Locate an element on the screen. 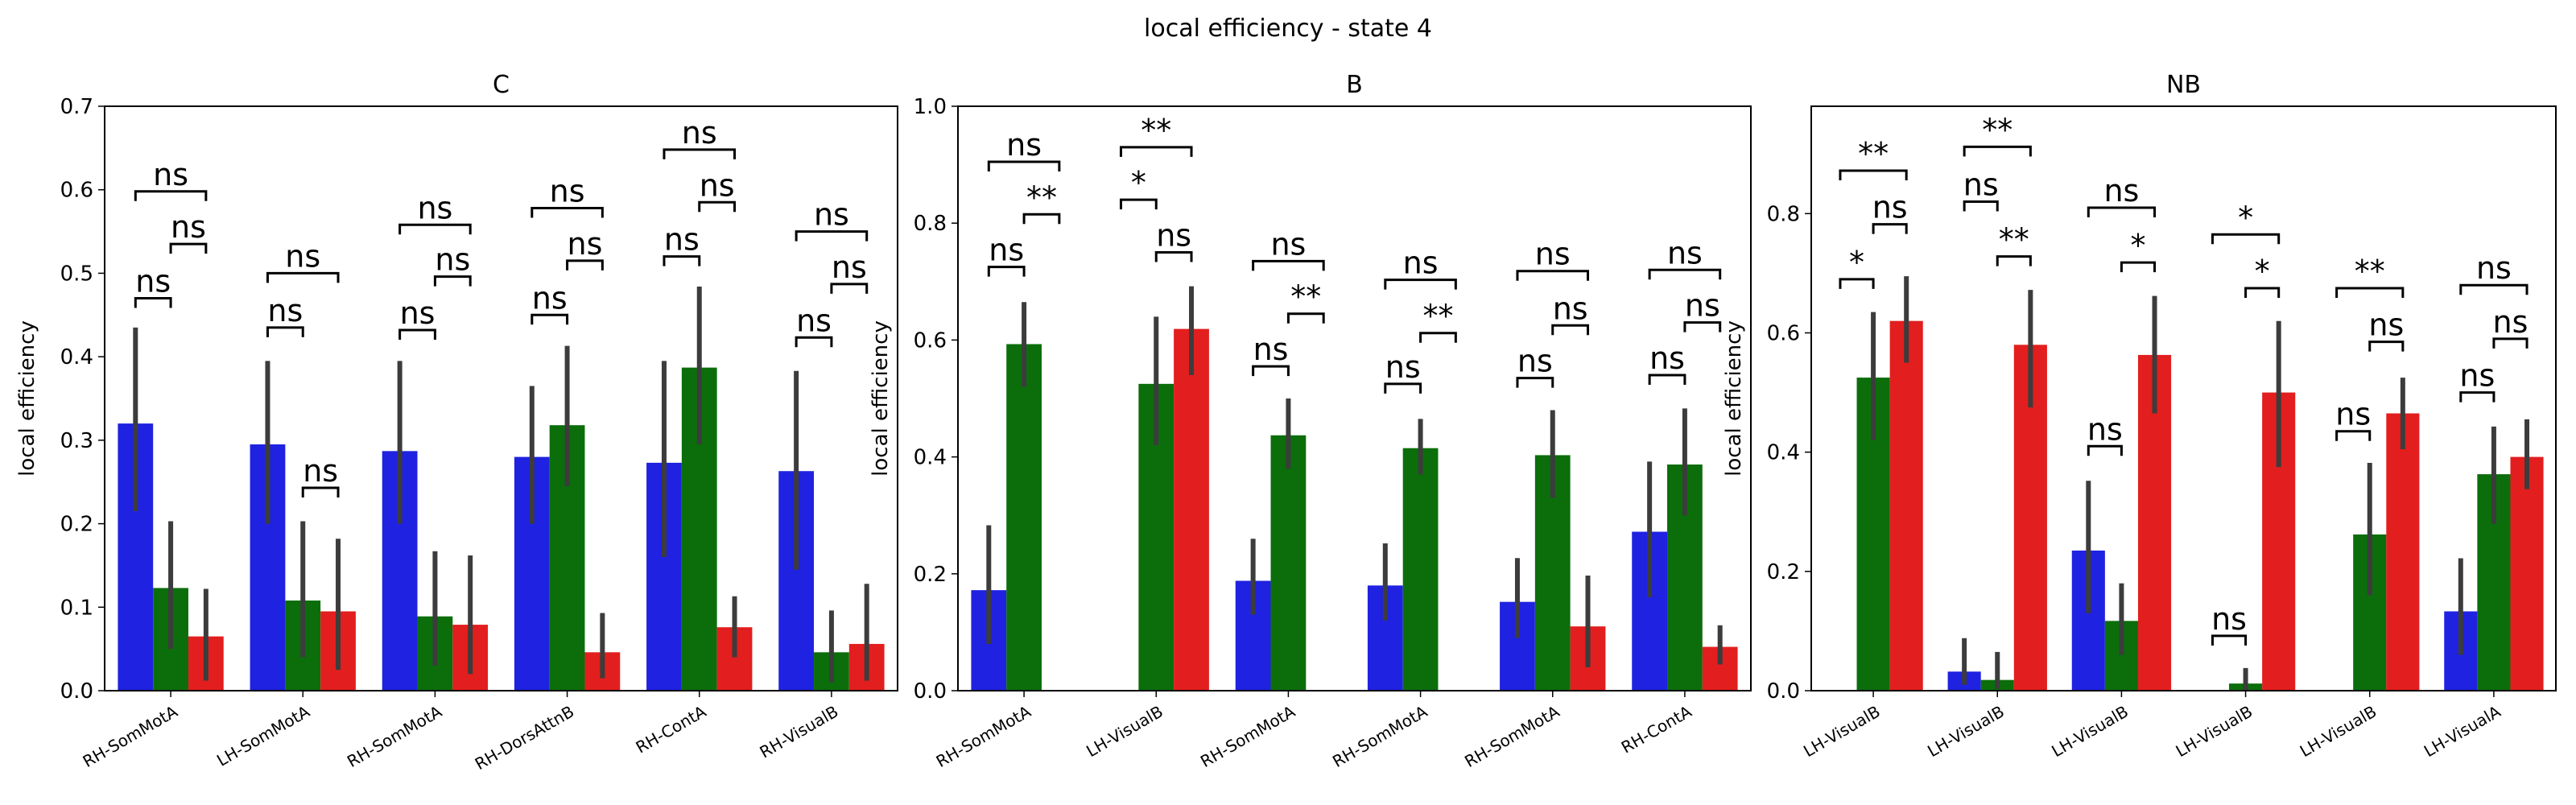  chart-title: B is located at coordinates (1354, 85).